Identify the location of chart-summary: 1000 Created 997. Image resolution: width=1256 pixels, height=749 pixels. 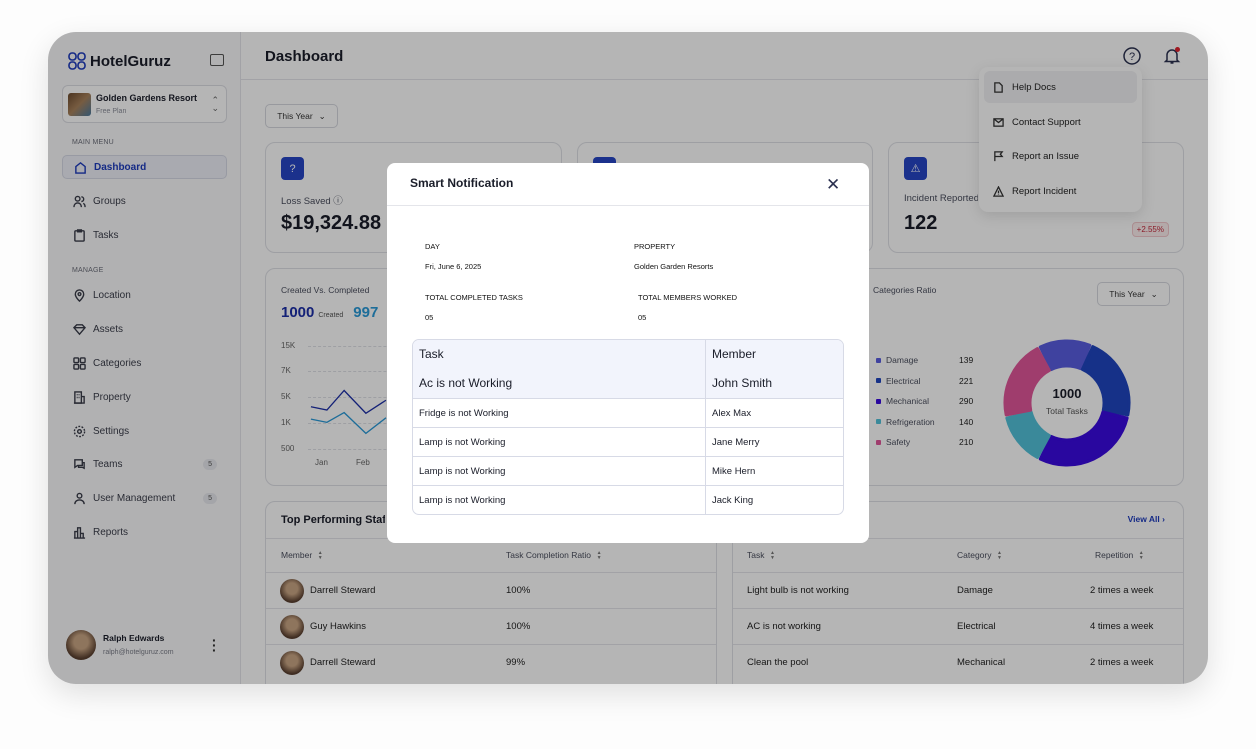
(334, 312).